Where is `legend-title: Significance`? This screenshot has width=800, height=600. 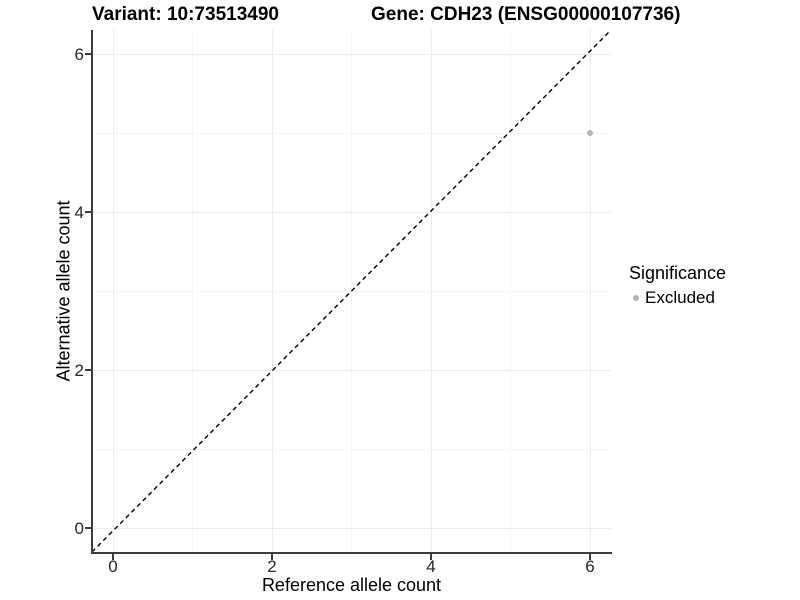 legend-title: Significance is located at coordinates (678, 273).